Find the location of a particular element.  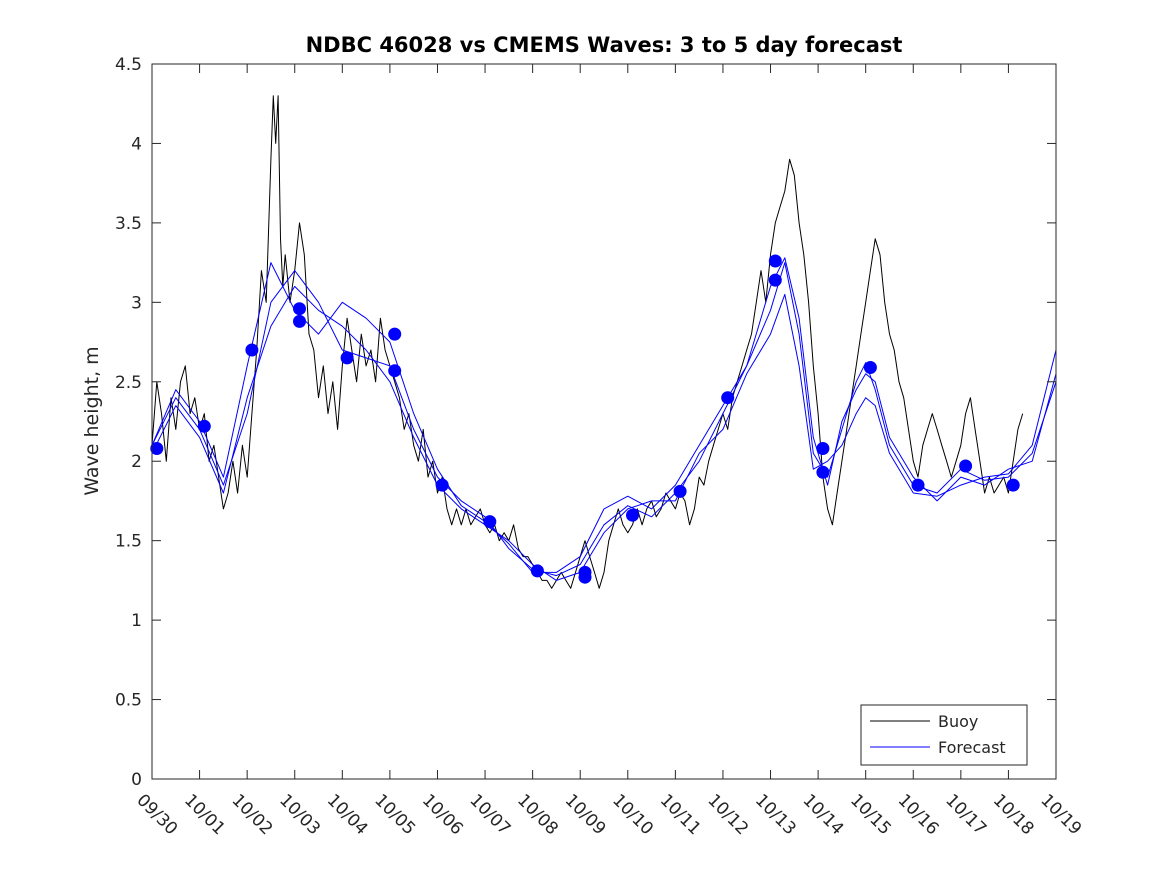

y-tick-label: 2 is located at coordinates (136, 462).